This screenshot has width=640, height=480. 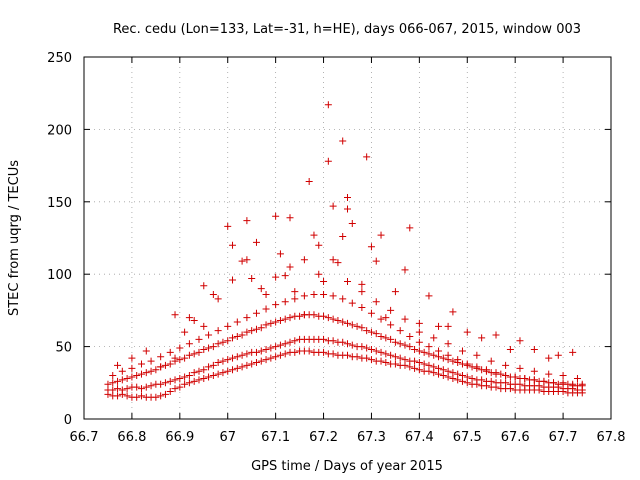 What do you see at coordinates (179, 437) in the screenshot?
I see `x-tick-label: 66.9` at bounding box center [179, 437].